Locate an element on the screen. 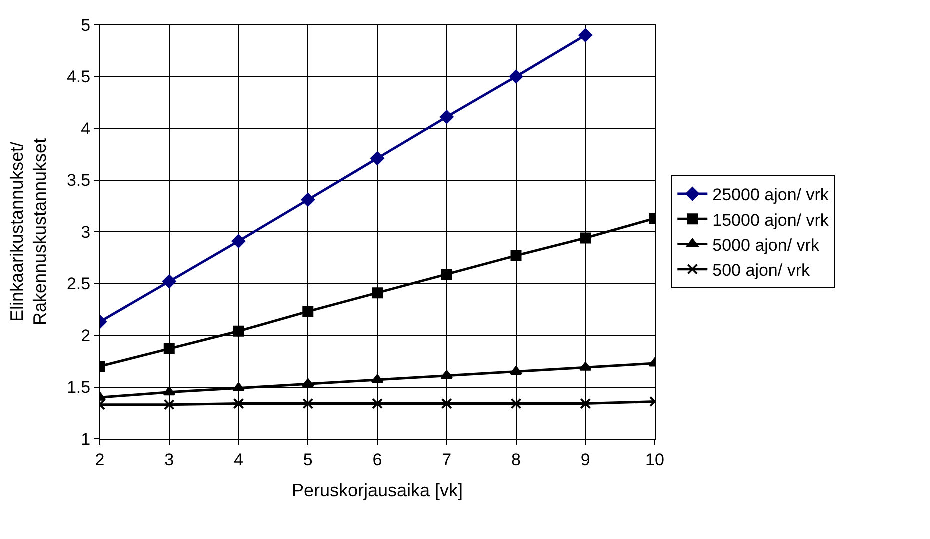 Image resolution: width=930 pixels, height=539 pixels. y-tick-label: 3.5 is located at coordinates (78, 180).